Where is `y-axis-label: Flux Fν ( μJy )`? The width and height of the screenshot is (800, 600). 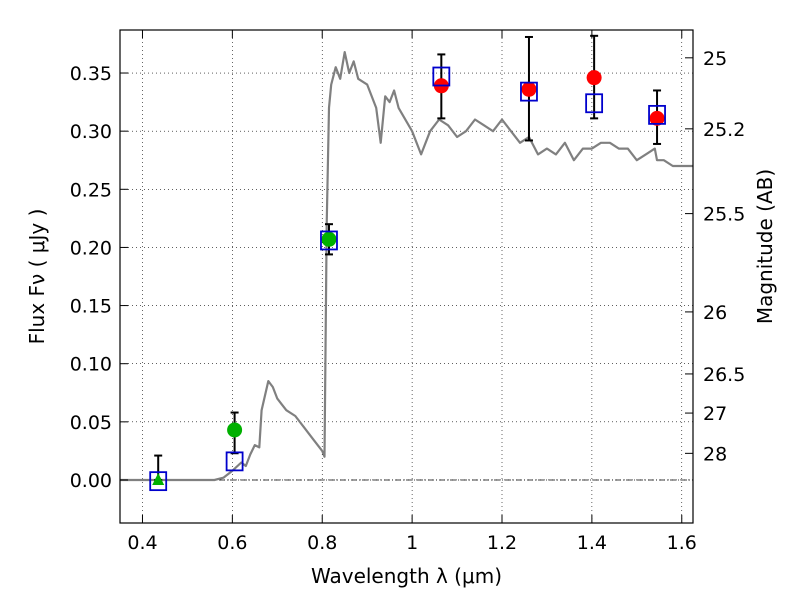 y-axis-label: Flux Fν ( μJy ) is located at coordinates (37, 277).